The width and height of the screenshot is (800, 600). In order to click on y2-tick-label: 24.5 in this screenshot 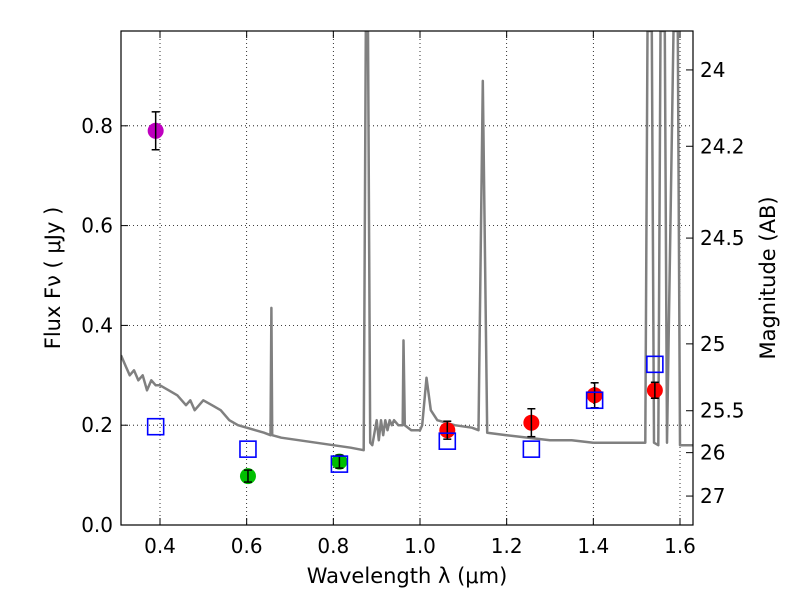, I will do `click(722, 238)`.